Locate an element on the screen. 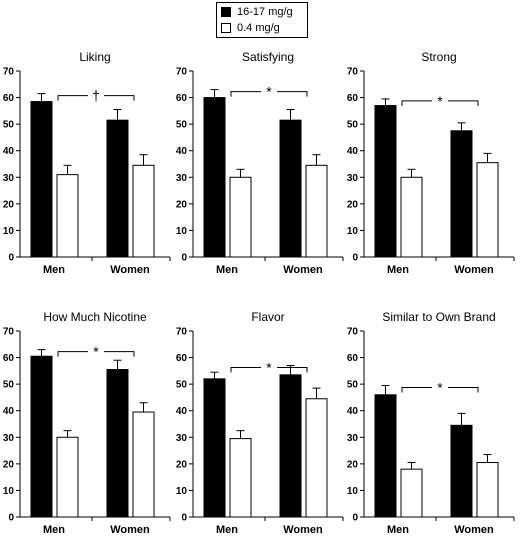 The width and height of the screenshot is (520, 536). legend-item-high: 16-17 mg/g is located at coordinates (257, 12).